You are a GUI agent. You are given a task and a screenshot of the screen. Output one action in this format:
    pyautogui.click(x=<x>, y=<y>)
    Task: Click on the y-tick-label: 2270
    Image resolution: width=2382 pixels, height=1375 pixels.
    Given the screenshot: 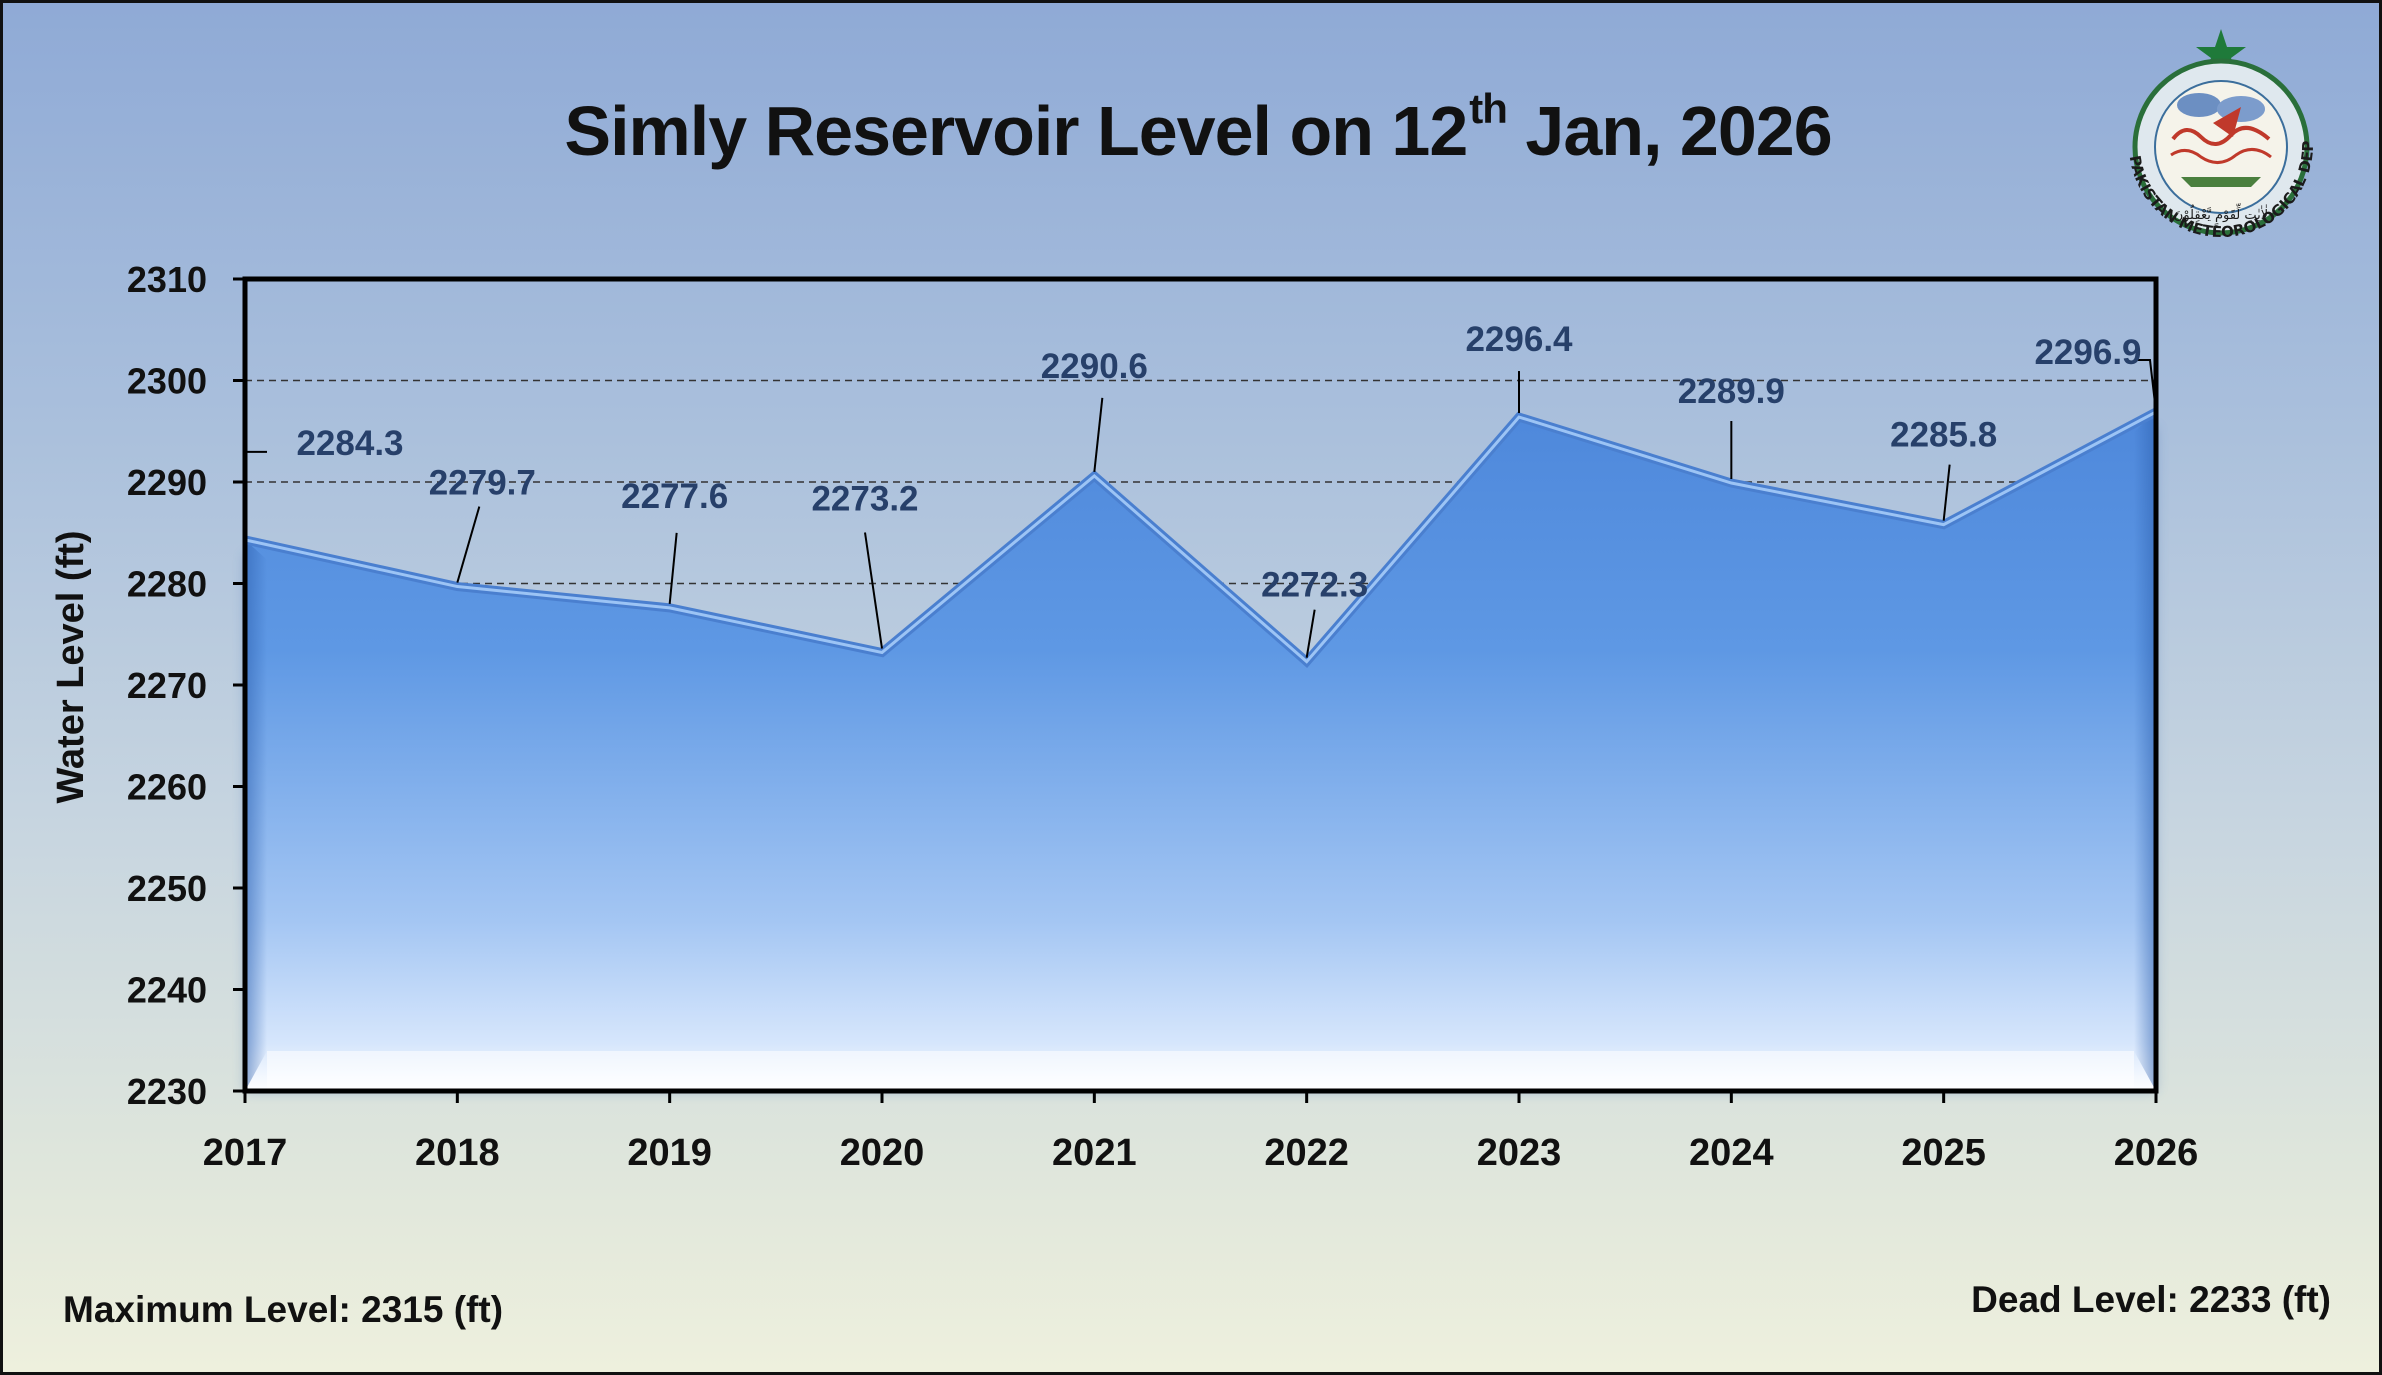 What is the action you would take?
    pyautogui.click(x=167, y=685)
    